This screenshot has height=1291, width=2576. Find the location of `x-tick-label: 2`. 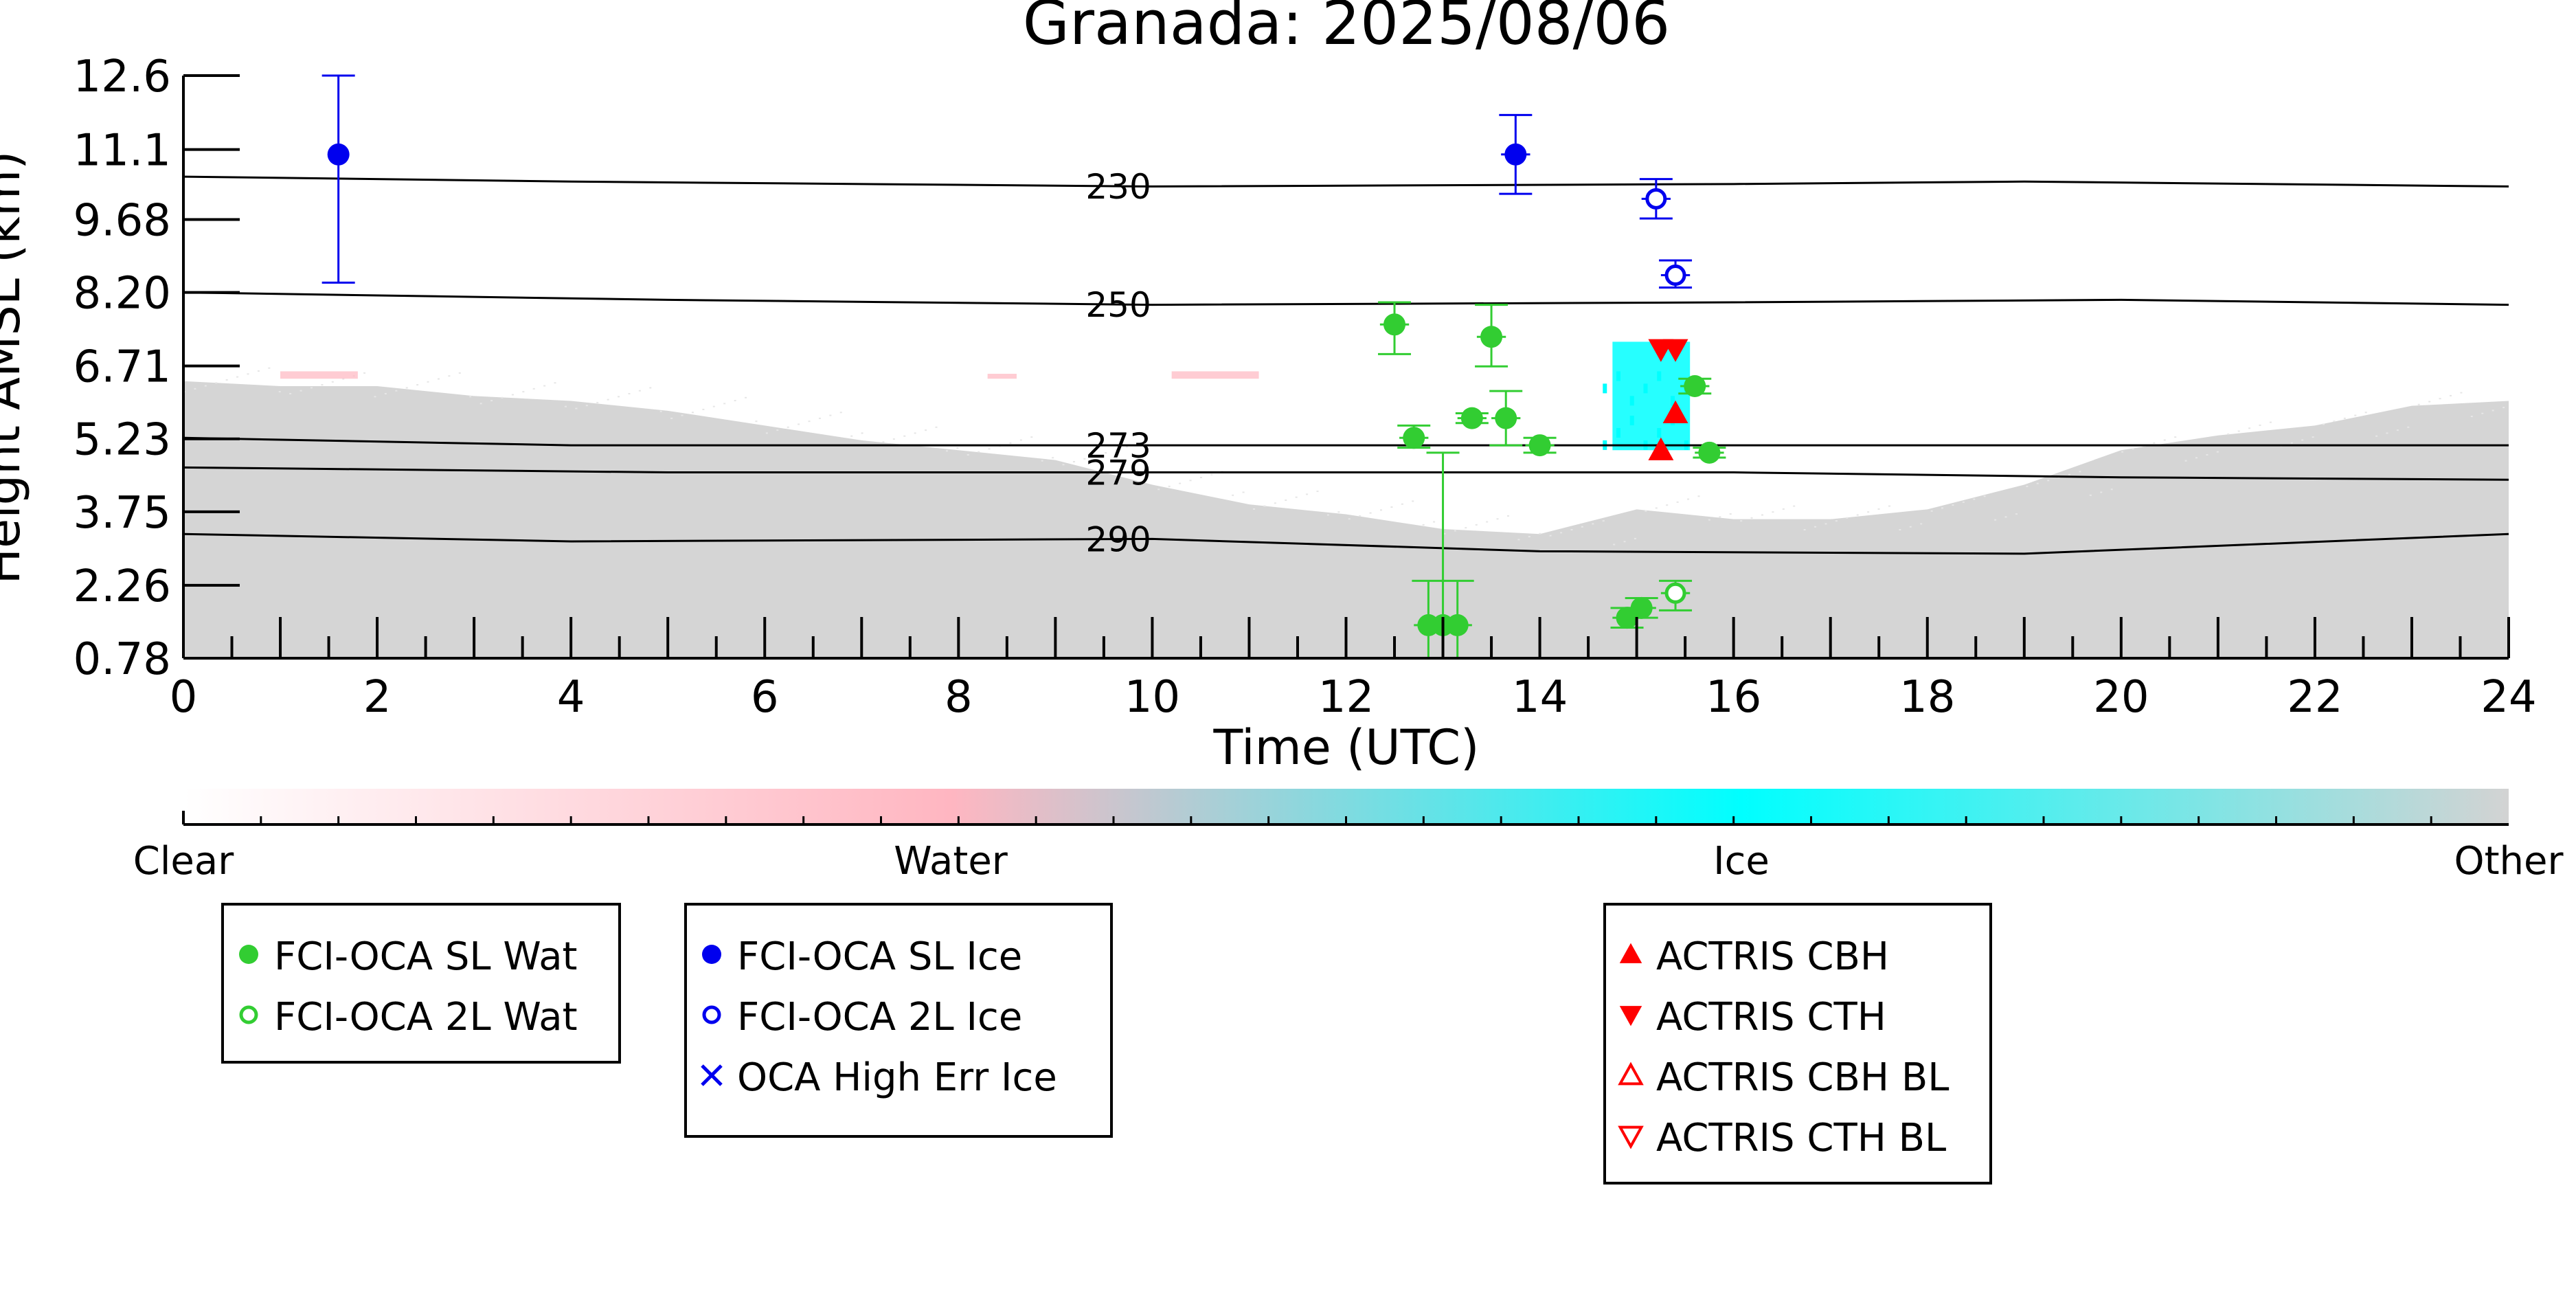

x-tick-label: 2 is located at coordinates (377, 697).